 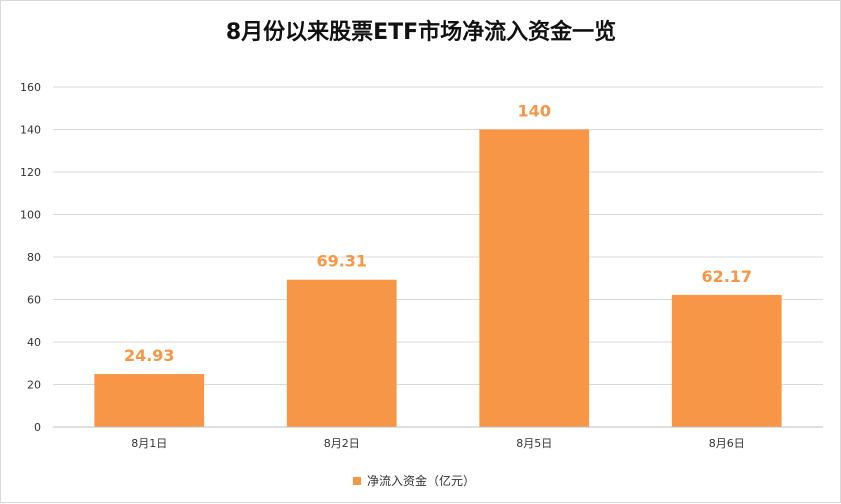 I want to click on y-tick-label: 0, so click(x=37, y=427).